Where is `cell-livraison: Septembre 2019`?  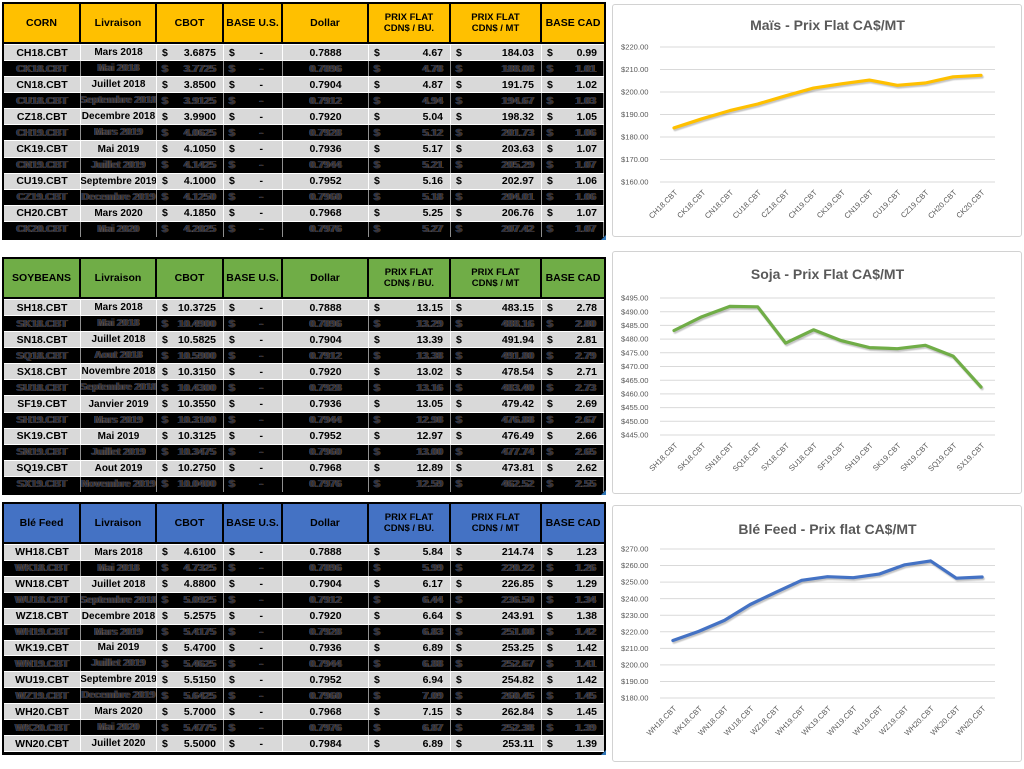 cell-livraison: Septembre 2019 is located at coordinates (119, 680).